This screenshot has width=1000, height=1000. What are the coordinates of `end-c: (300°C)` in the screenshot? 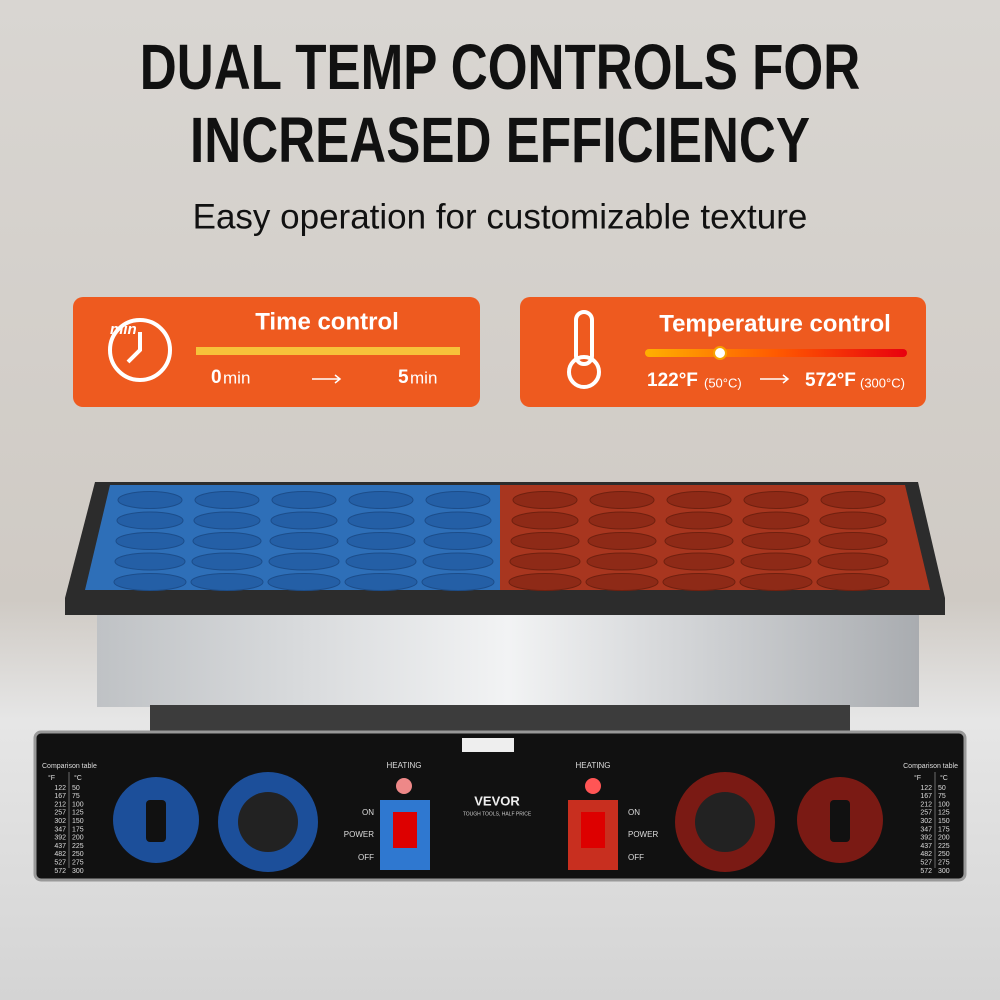 It's located at (882, 382).